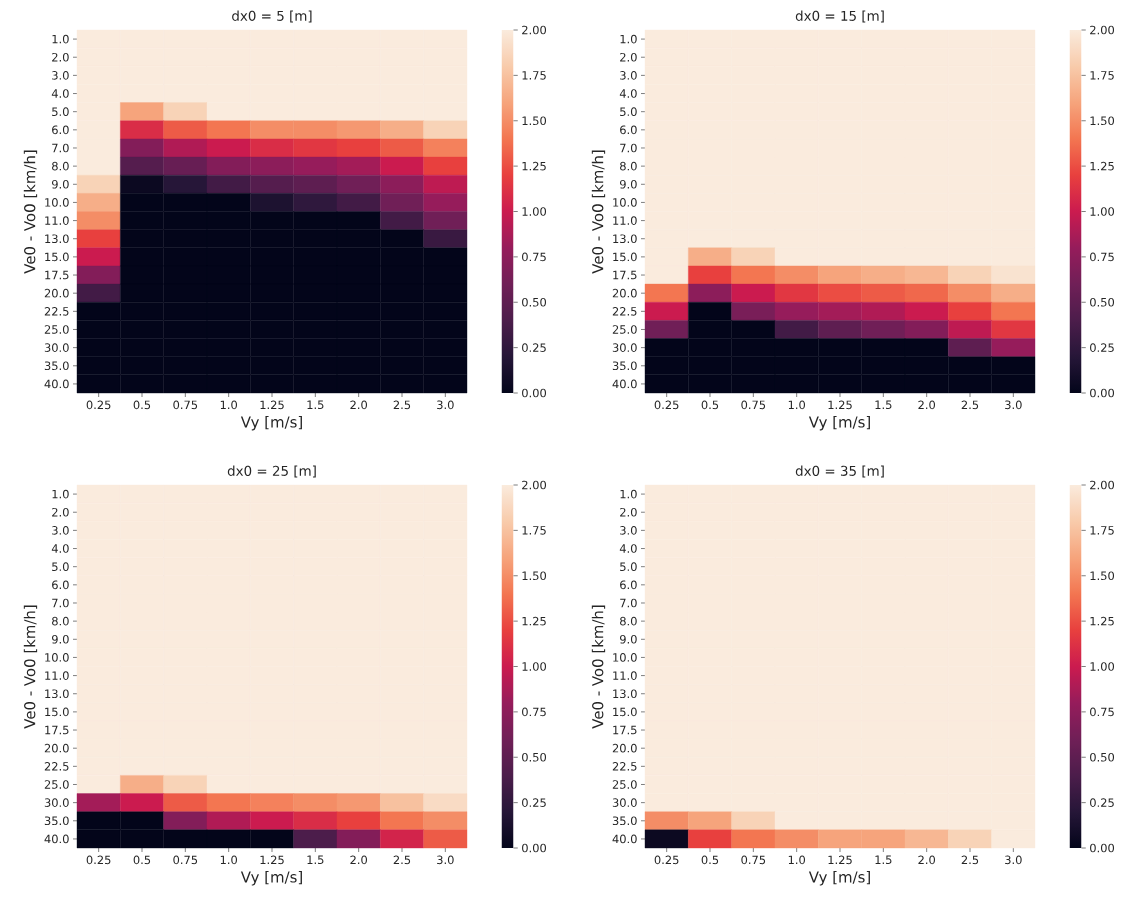 The image size is (1124, 899). Describe the element at coordinates (625, 220) in the screenshot. I see `y-tick-label: 11.0` at that location.